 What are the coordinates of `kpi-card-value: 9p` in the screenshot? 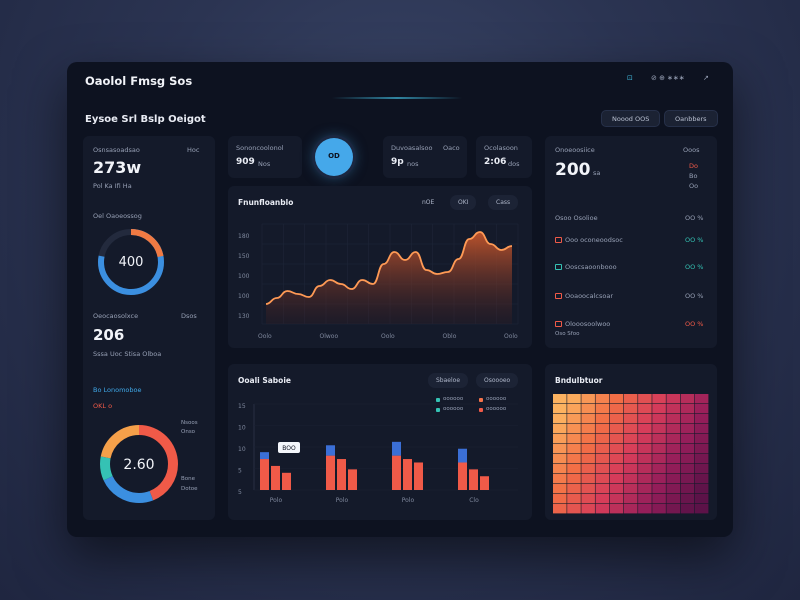 It's located at (397, 162).